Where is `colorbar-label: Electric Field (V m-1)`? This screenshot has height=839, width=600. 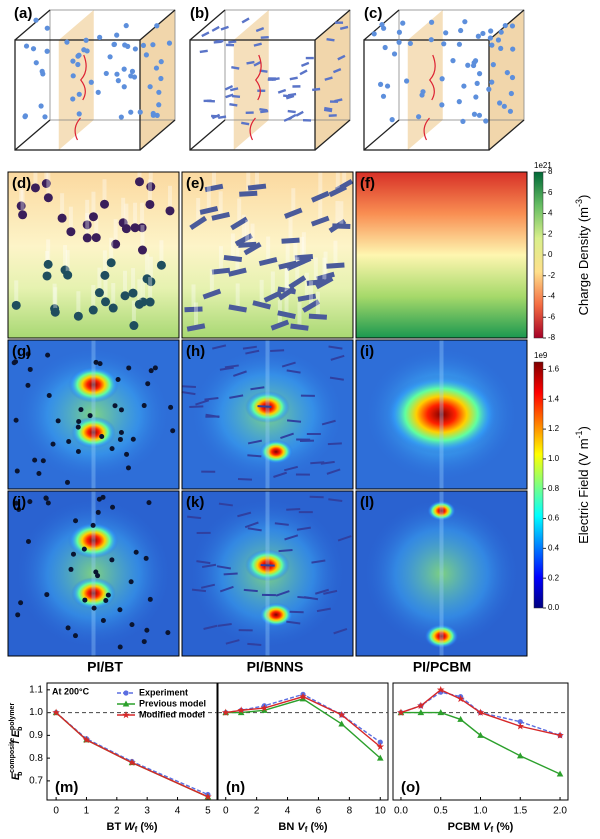 colorbar-label: Electric Field (V m-1) is located at coordinates (582, 485).